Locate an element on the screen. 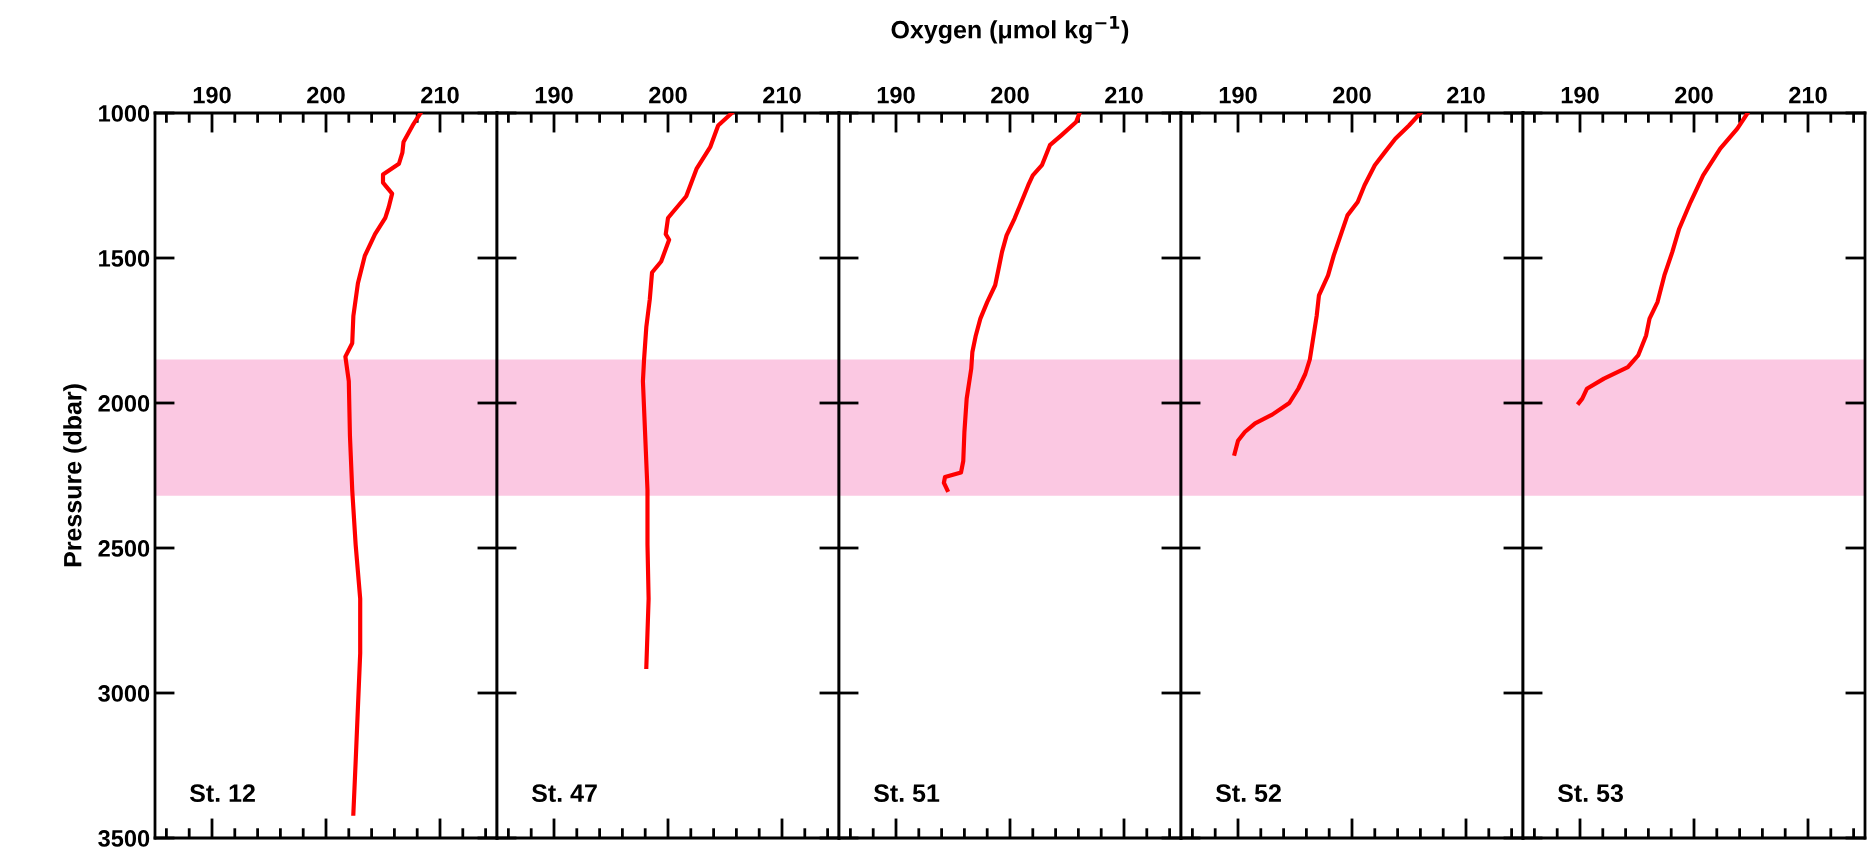 The height and width of the screenshot is (852, 1868). annotation: St. 53 is located at coordinates (1590, 793).